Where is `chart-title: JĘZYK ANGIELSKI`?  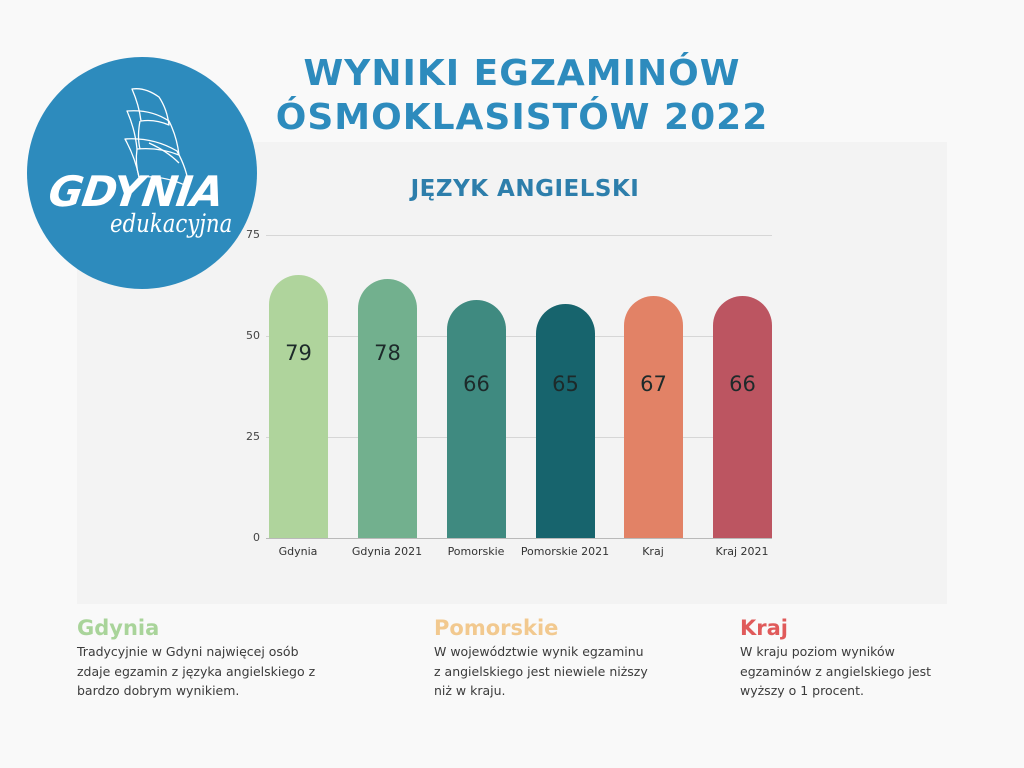
chart-title: JĘZYK ANGIELSKI is located at coordinates (525, 189).